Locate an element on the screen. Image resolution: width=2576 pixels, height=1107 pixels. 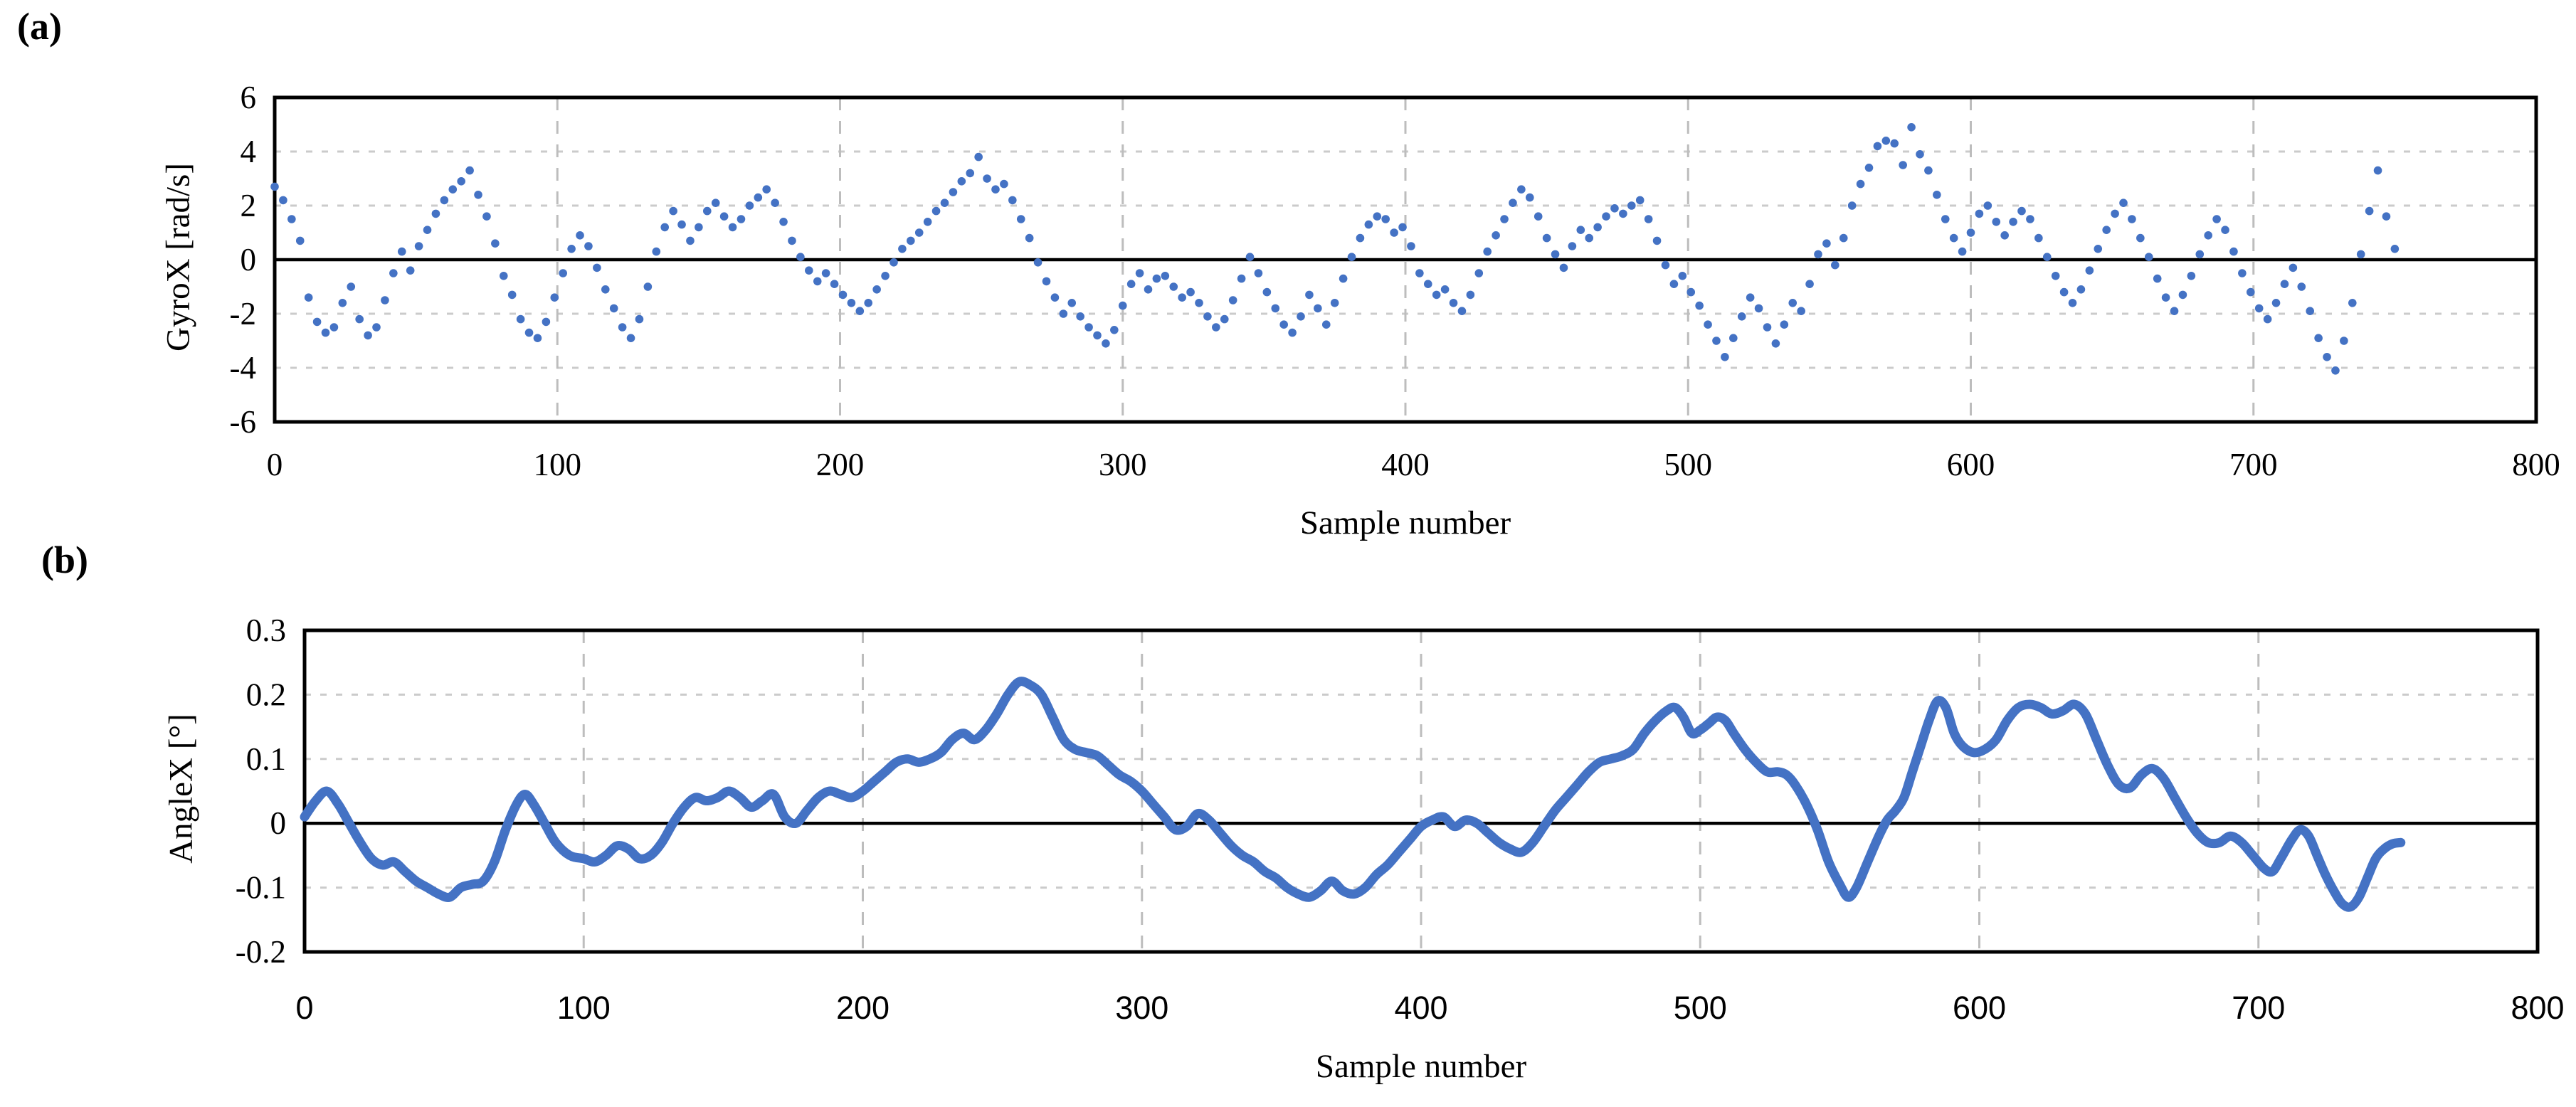
gyrox-x-tick-label: 600 is located at coordinates (1971, 464).